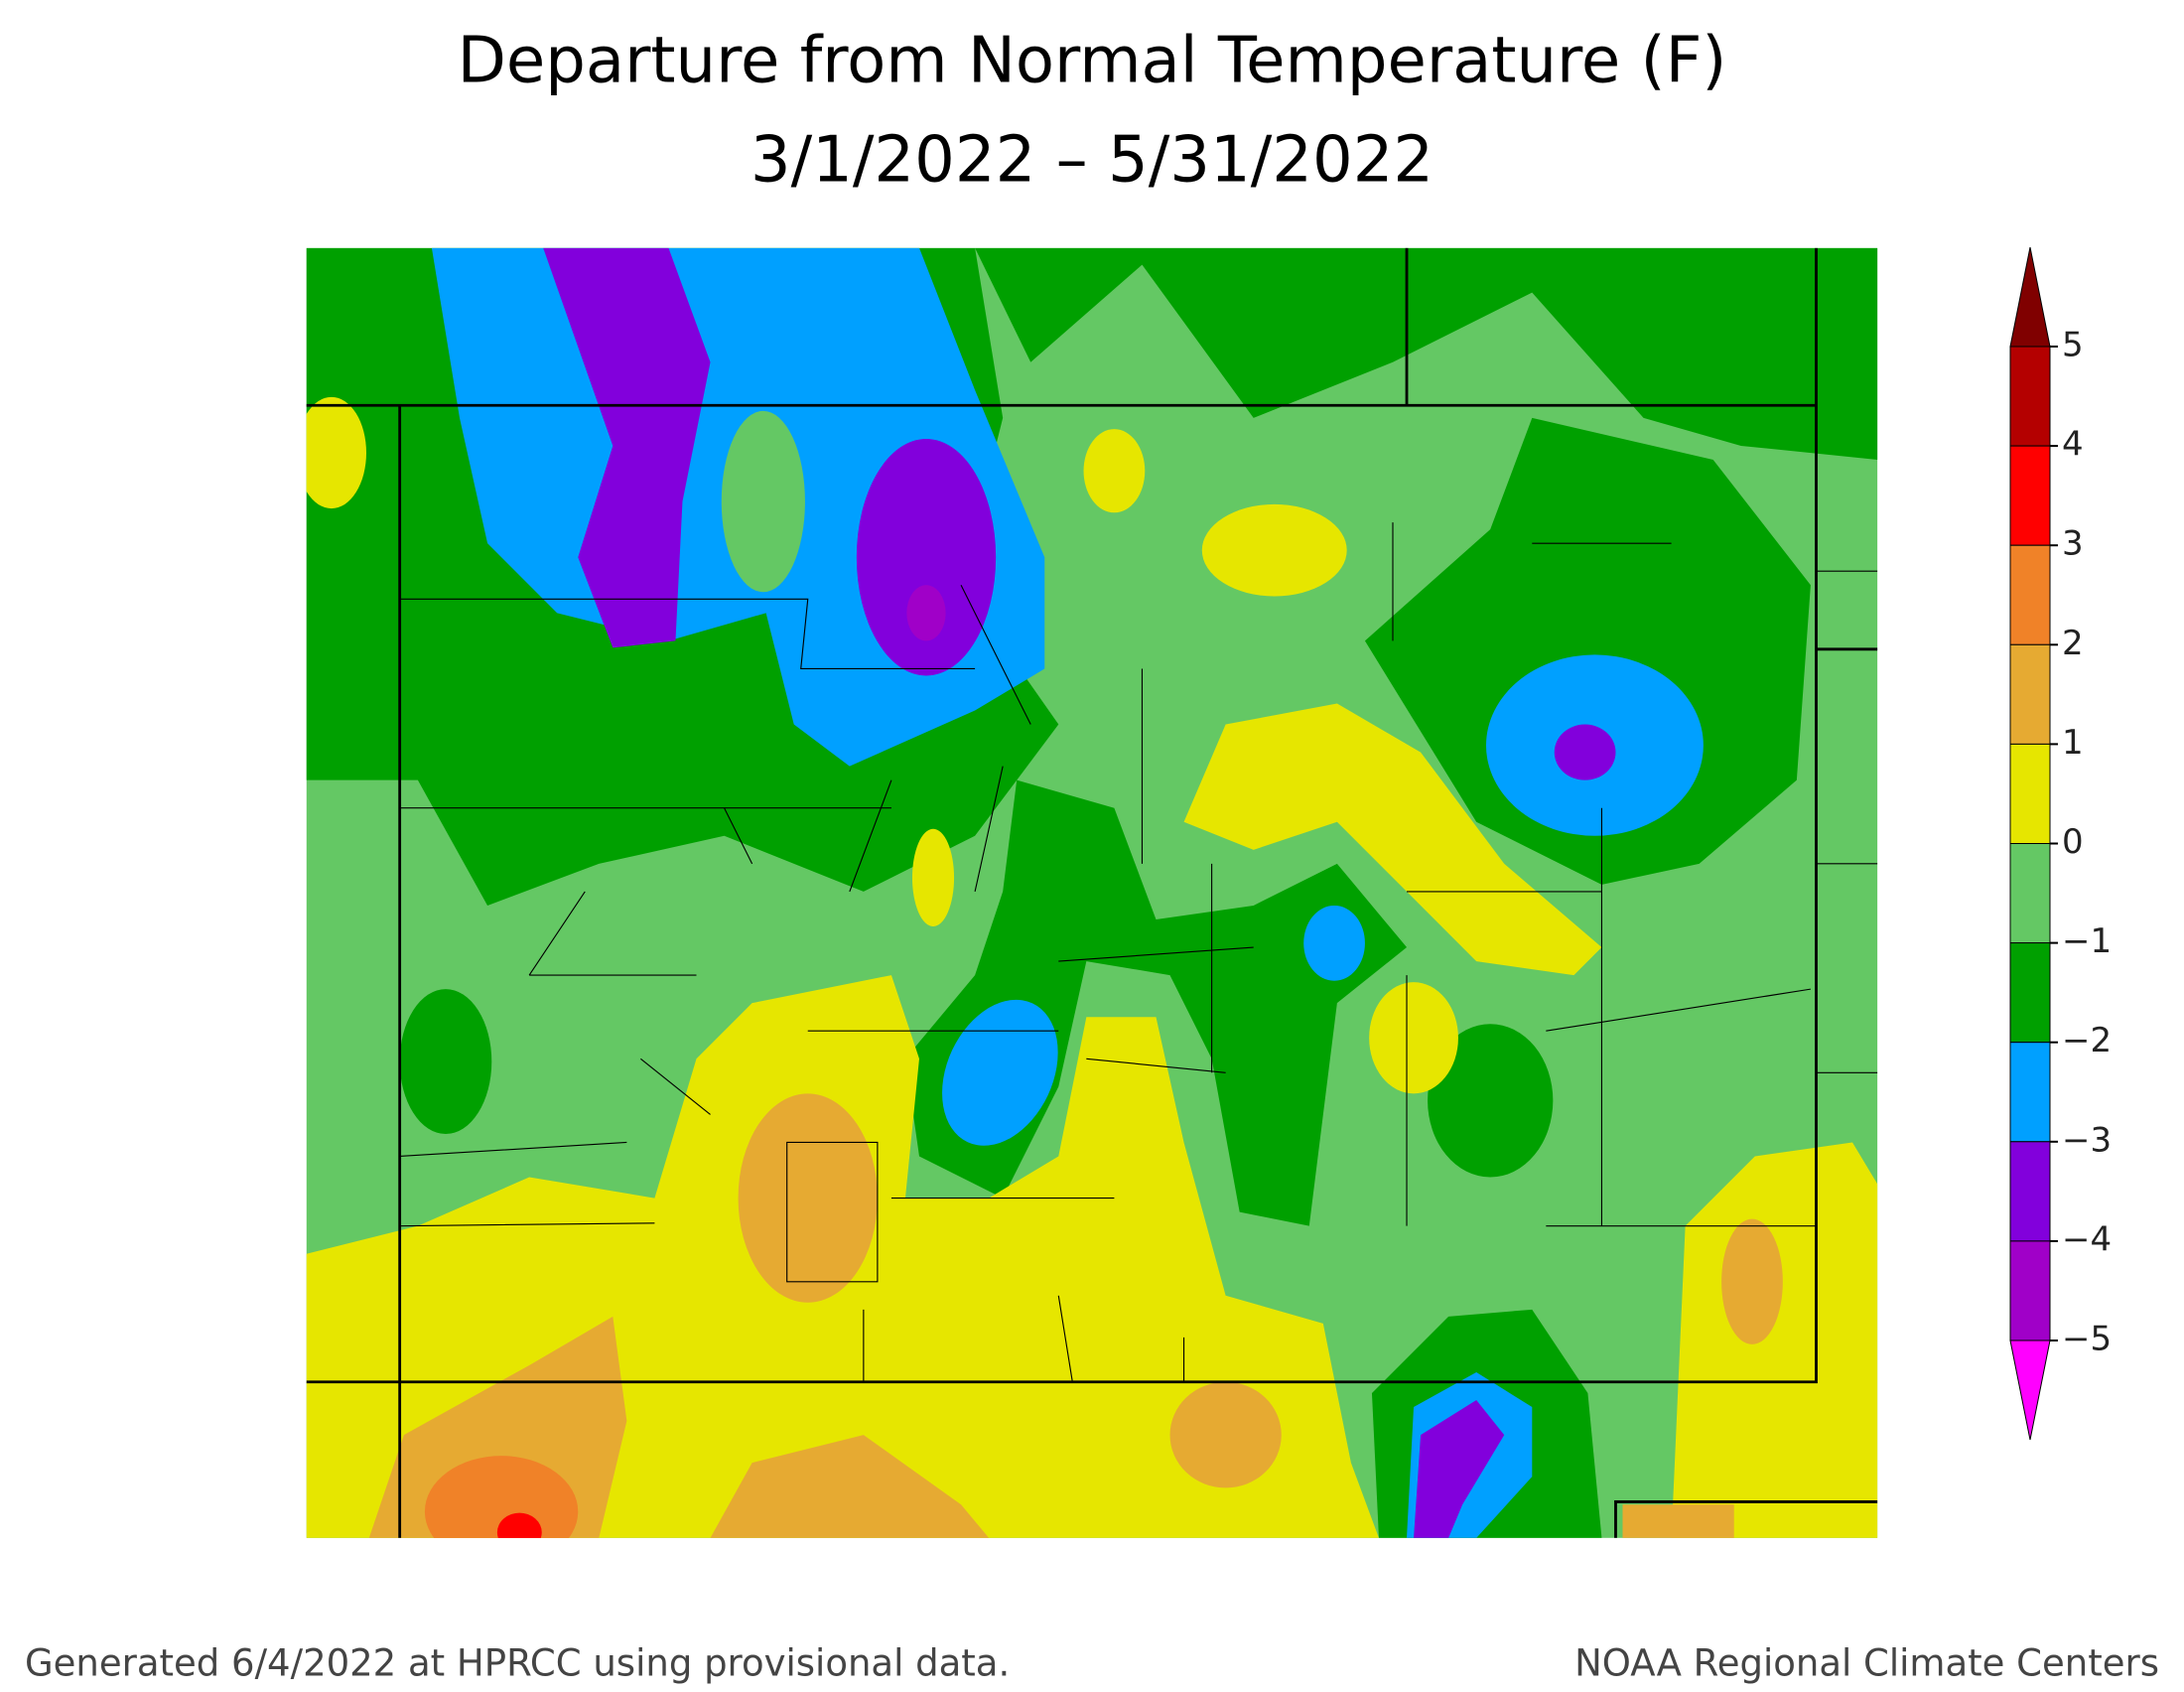 This screenshot has height=1692, width=2184. Describe the element at coordinates (2087, 1239) in the screenshot. I see `tick-label: −4` at that location.